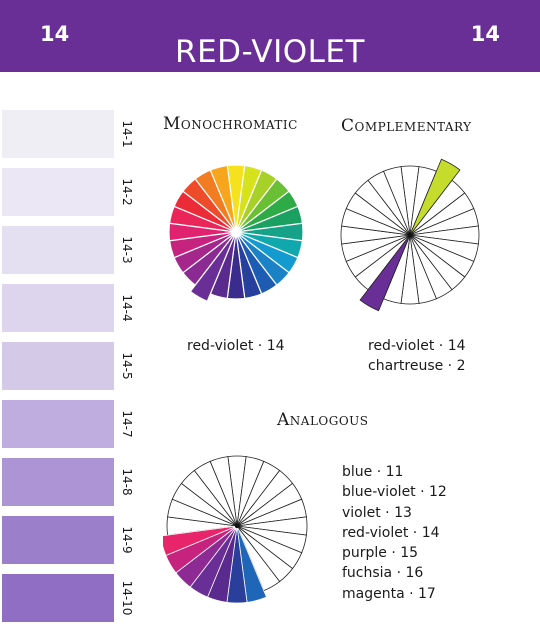 This screenshot has width=540, height=631. I want to click on page-number-right: 14, so click(485, 34).